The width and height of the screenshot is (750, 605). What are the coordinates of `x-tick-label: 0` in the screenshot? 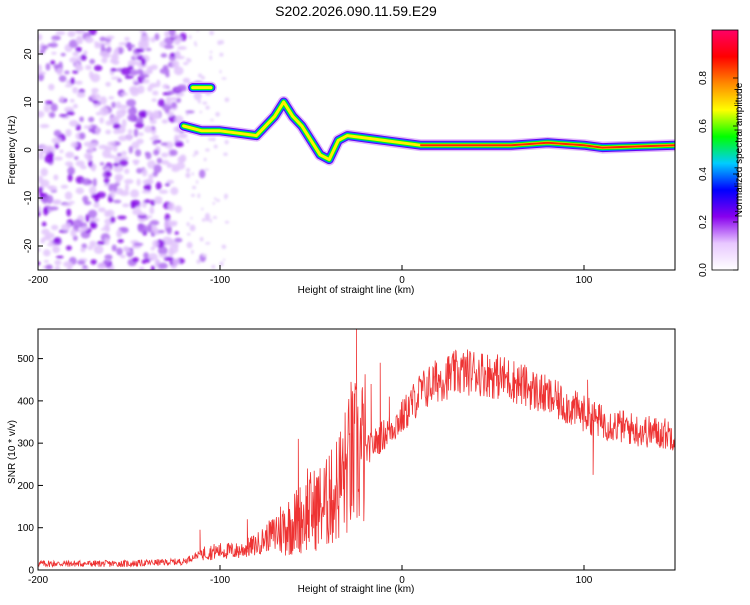 It's located at (402, 280).